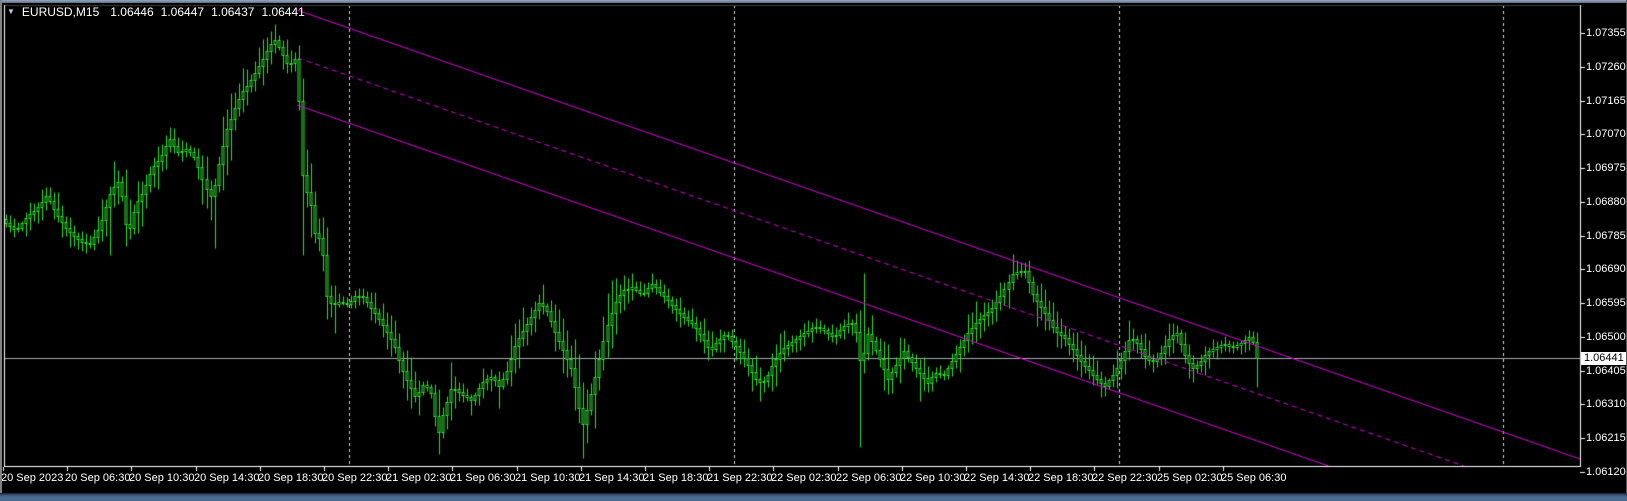 This screenshot has height=501, width=1627. What do you see at coordinates (132, 12) in the screenshot?
I see `quote-open: 1.06446` at bounding box center [132, 12].